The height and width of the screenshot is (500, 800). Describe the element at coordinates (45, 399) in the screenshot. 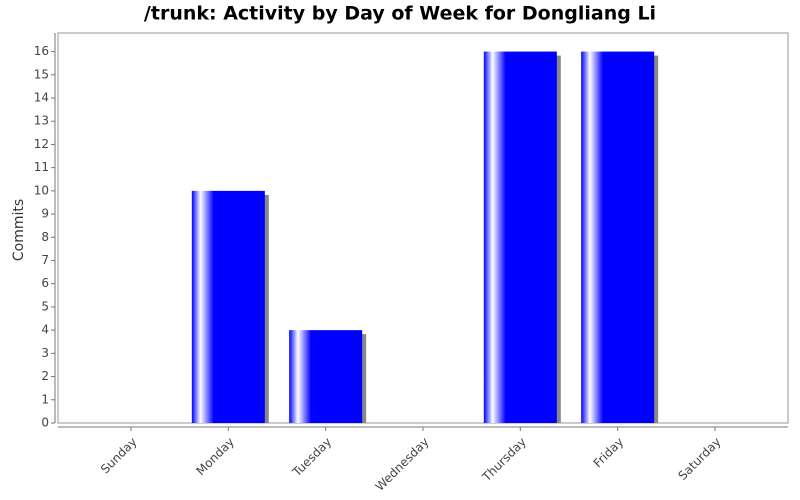

I see `y-tick-label: 1` at that location.